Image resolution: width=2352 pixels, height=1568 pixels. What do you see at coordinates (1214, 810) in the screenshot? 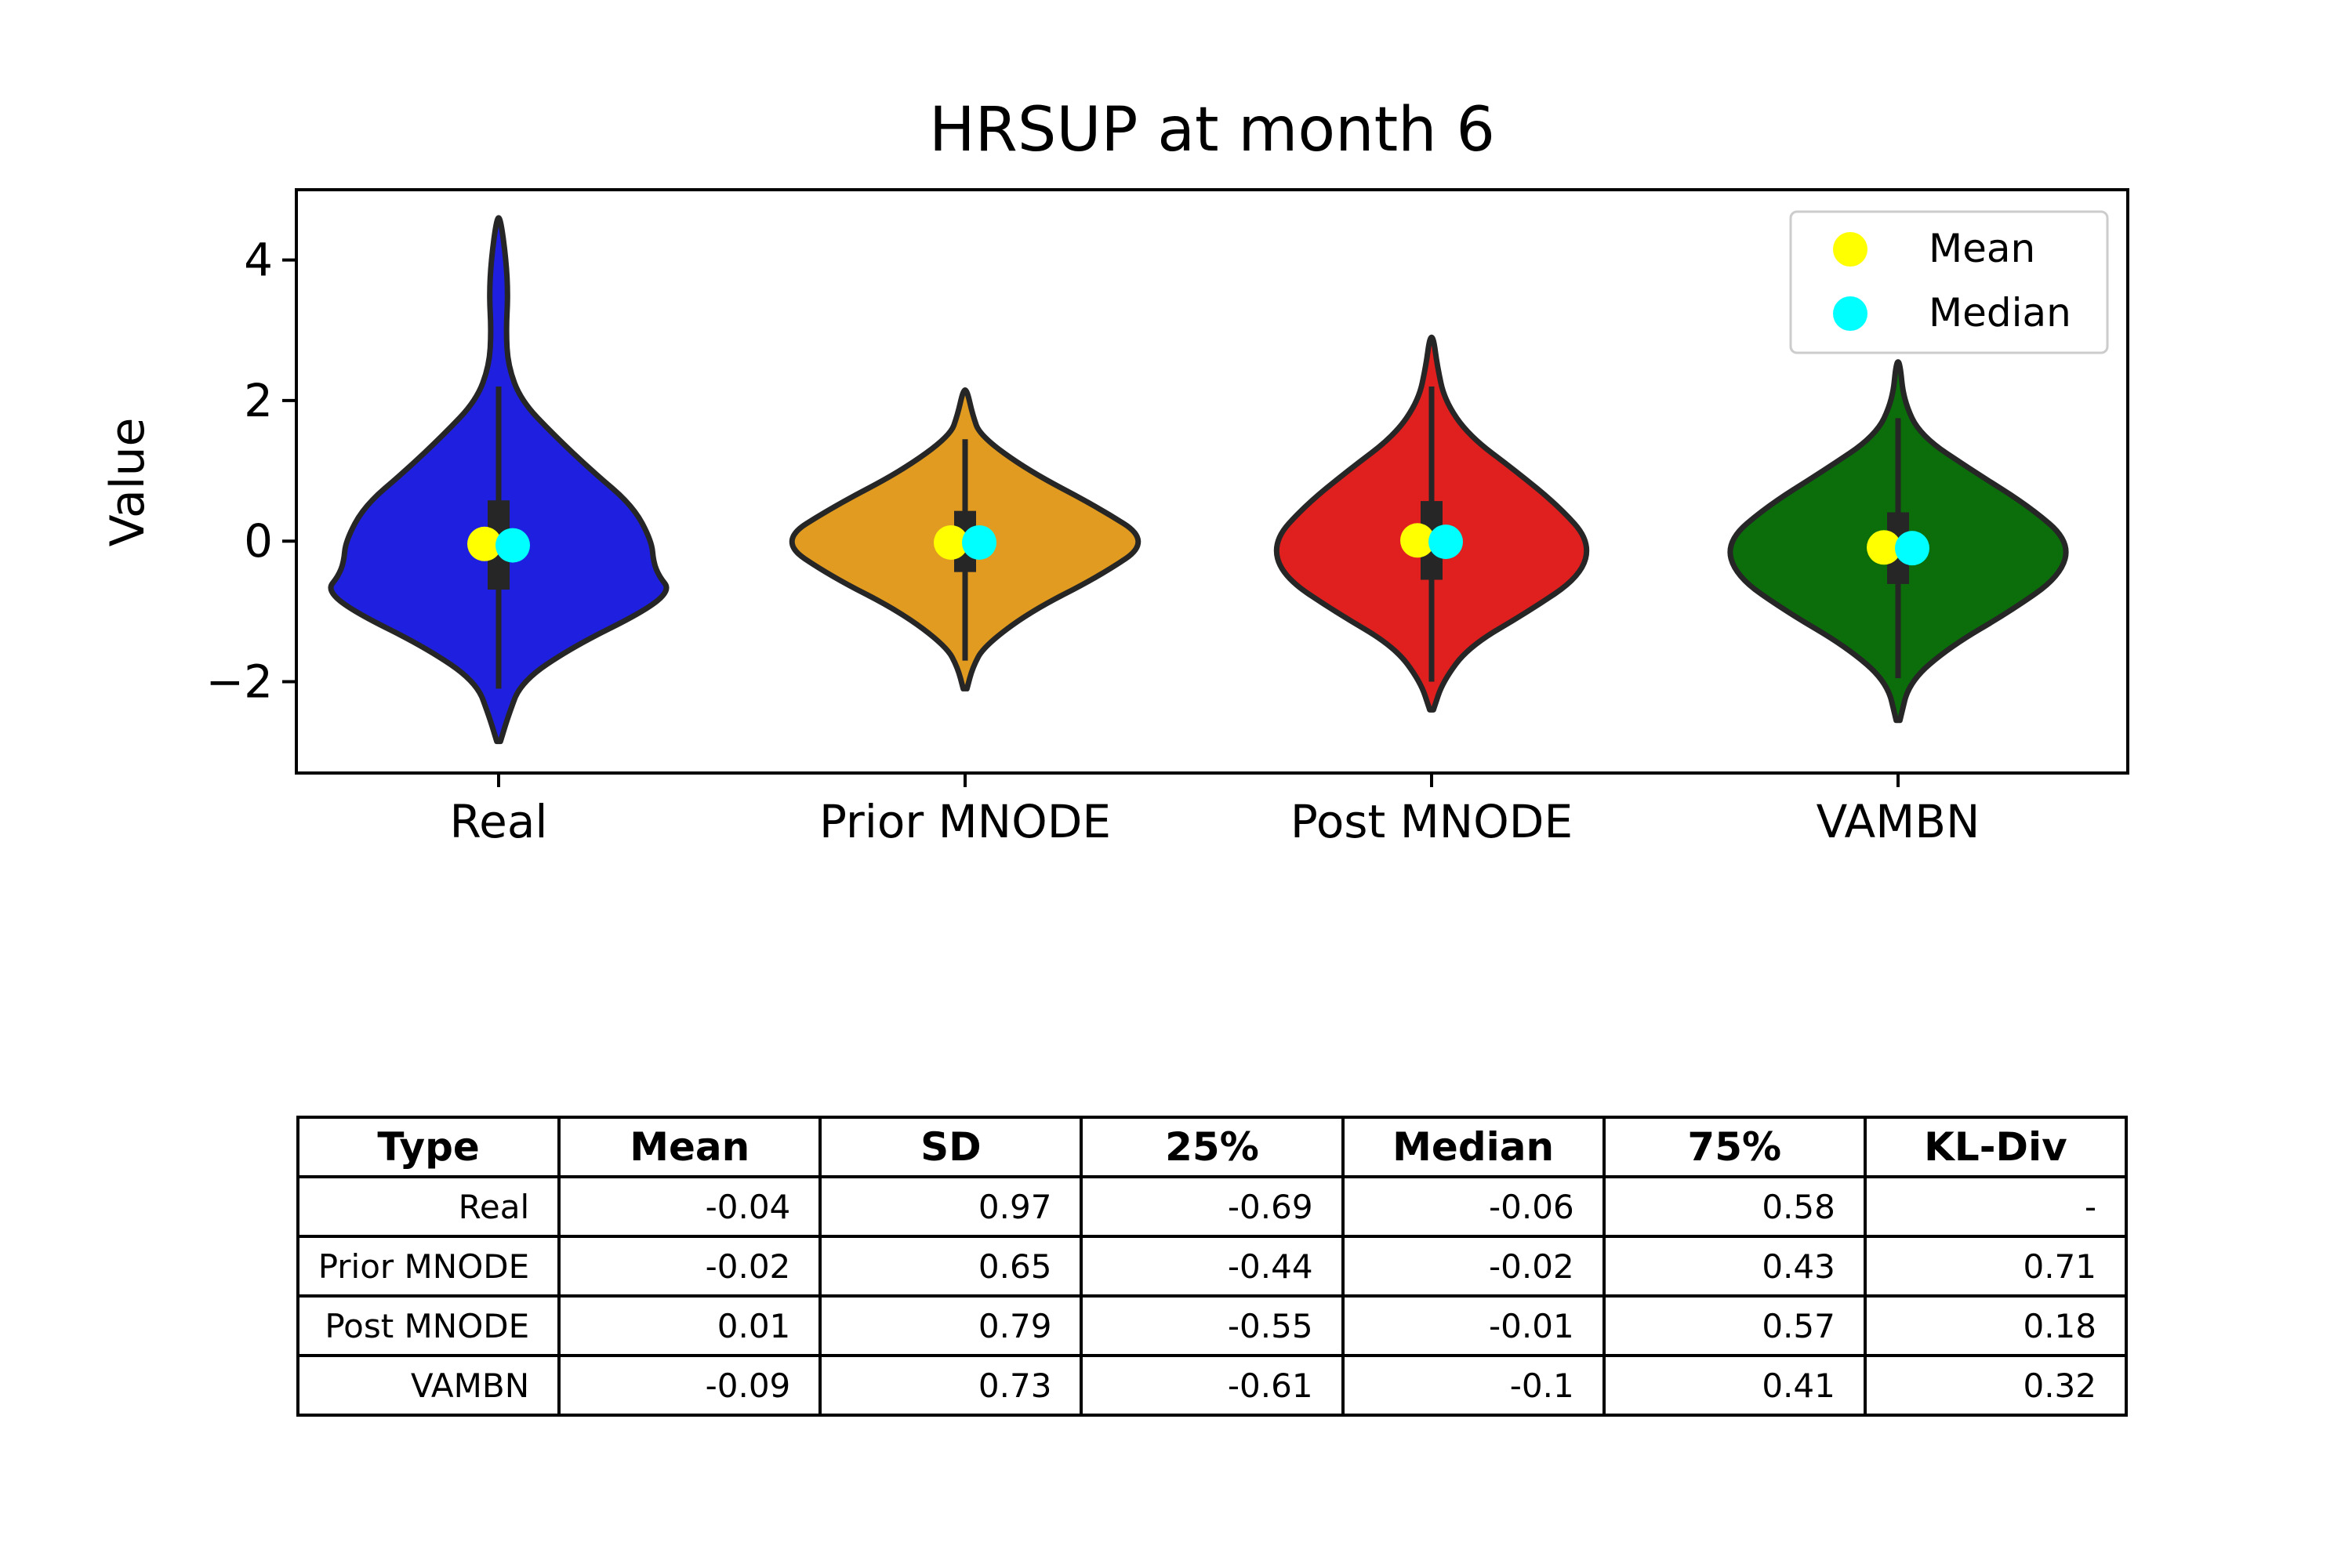
I see `x-axis-ticks: Real Prior MNODE Post MNODE VAMBN` at bounding box center [1214, 810].